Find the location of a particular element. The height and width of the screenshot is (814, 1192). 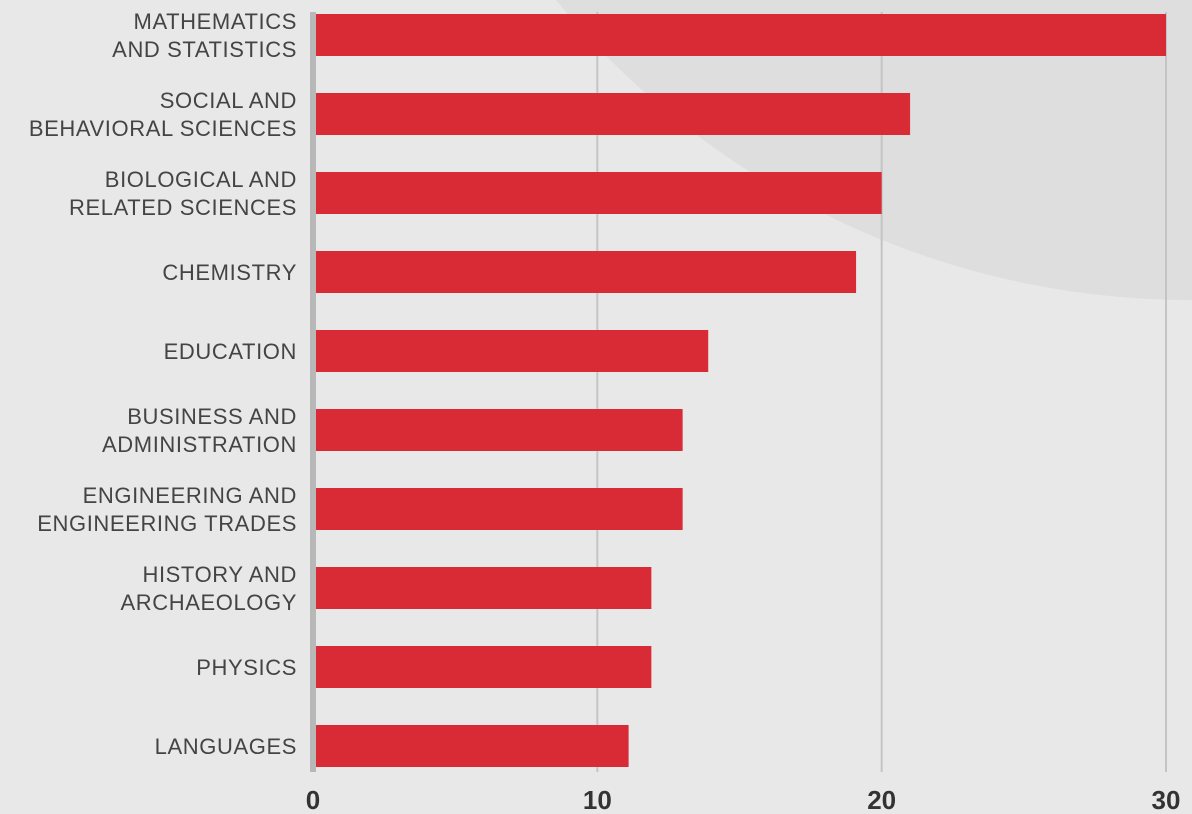

x-tick-labels: 0 10 20 30 is located at coordinates (743, 799).